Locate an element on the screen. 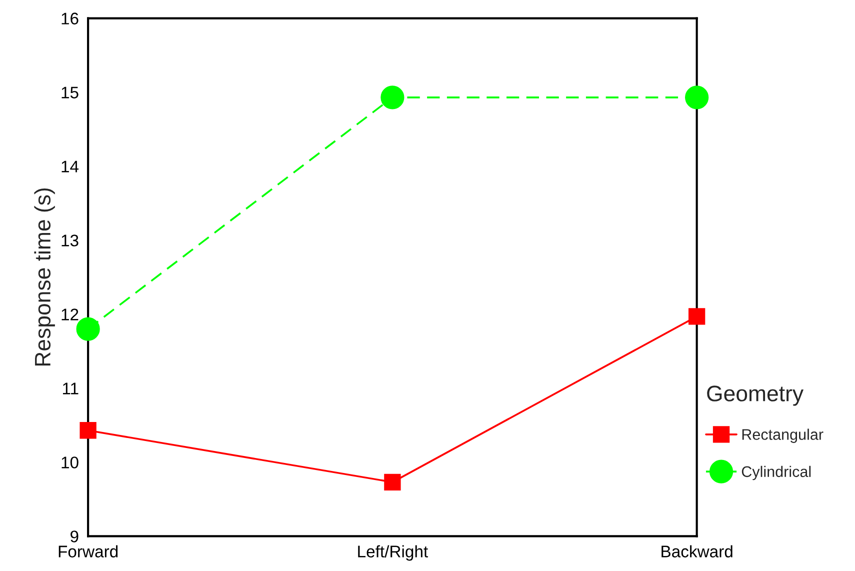 The image size is (855, 571). legend-label: Cylindrical is located at coordinates (776, 473).